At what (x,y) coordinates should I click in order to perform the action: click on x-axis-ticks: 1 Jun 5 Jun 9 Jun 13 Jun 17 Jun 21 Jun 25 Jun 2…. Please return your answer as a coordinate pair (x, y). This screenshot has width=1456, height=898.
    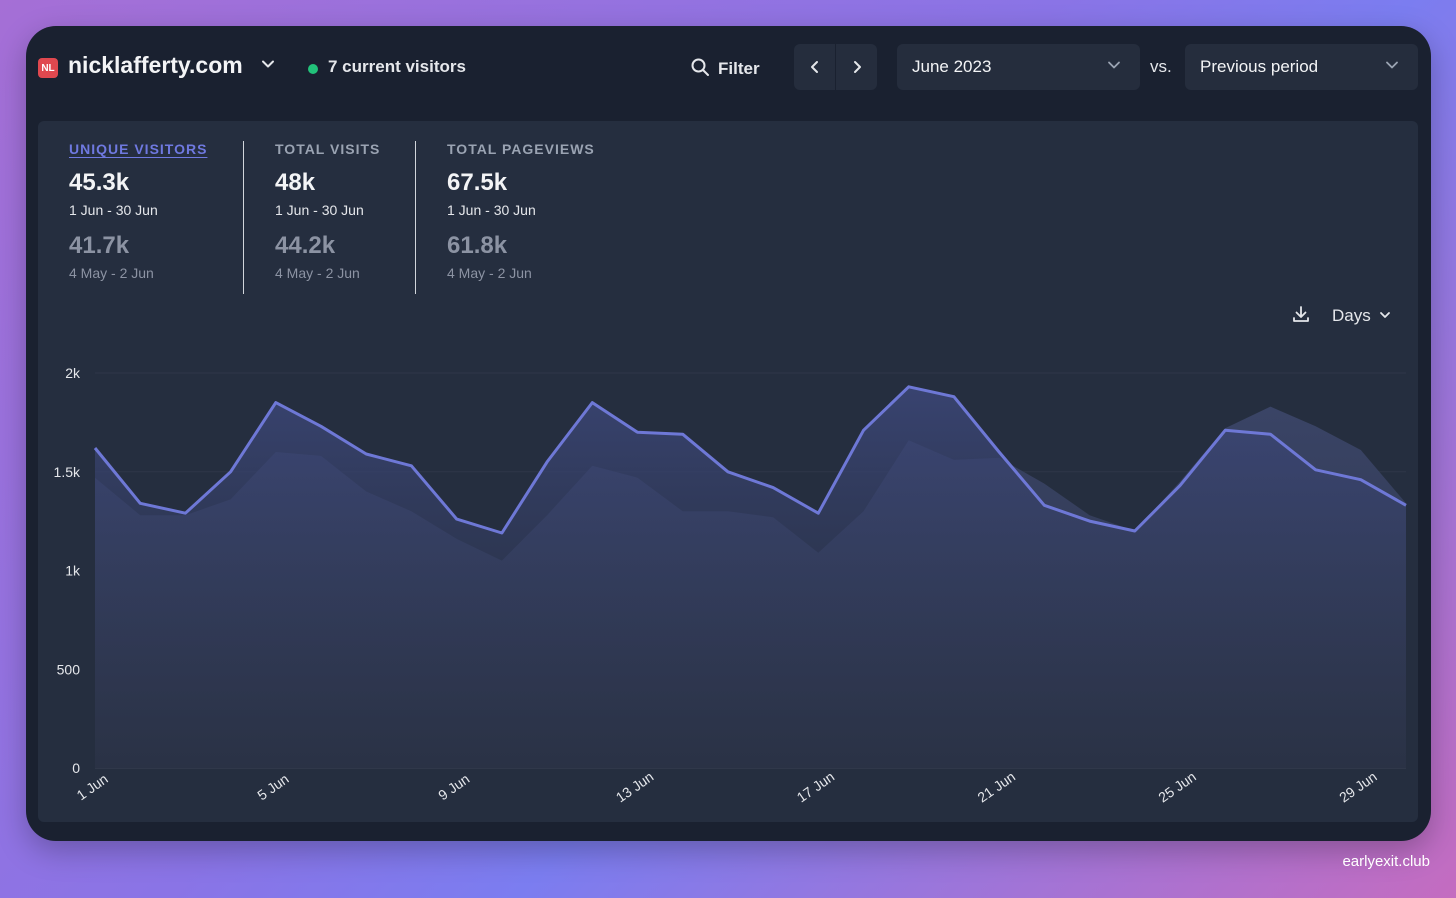
    Looking at the image, I should click on (727, 786).